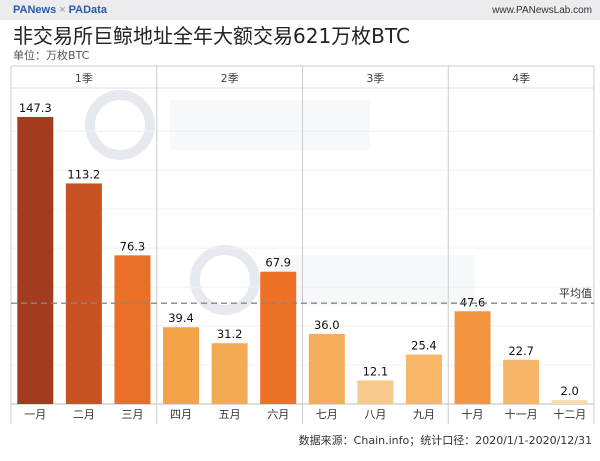  Describe the element at coordinates (35, 108) in the screenshot. I see `data-label: 147.3` at that location.